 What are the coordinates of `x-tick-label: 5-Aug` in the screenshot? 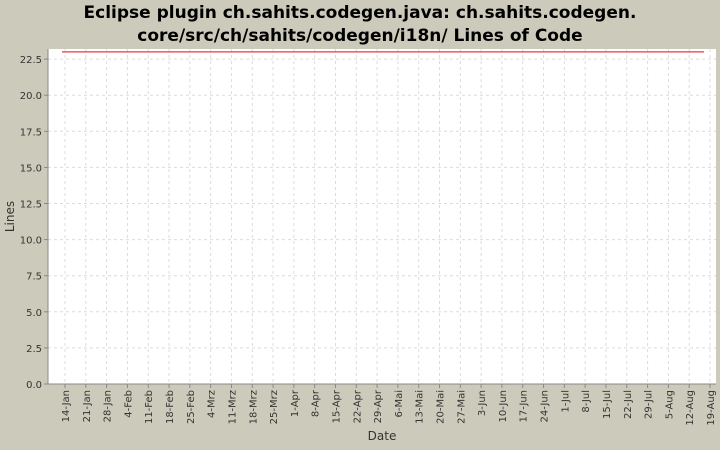 It's located at (669, 404).